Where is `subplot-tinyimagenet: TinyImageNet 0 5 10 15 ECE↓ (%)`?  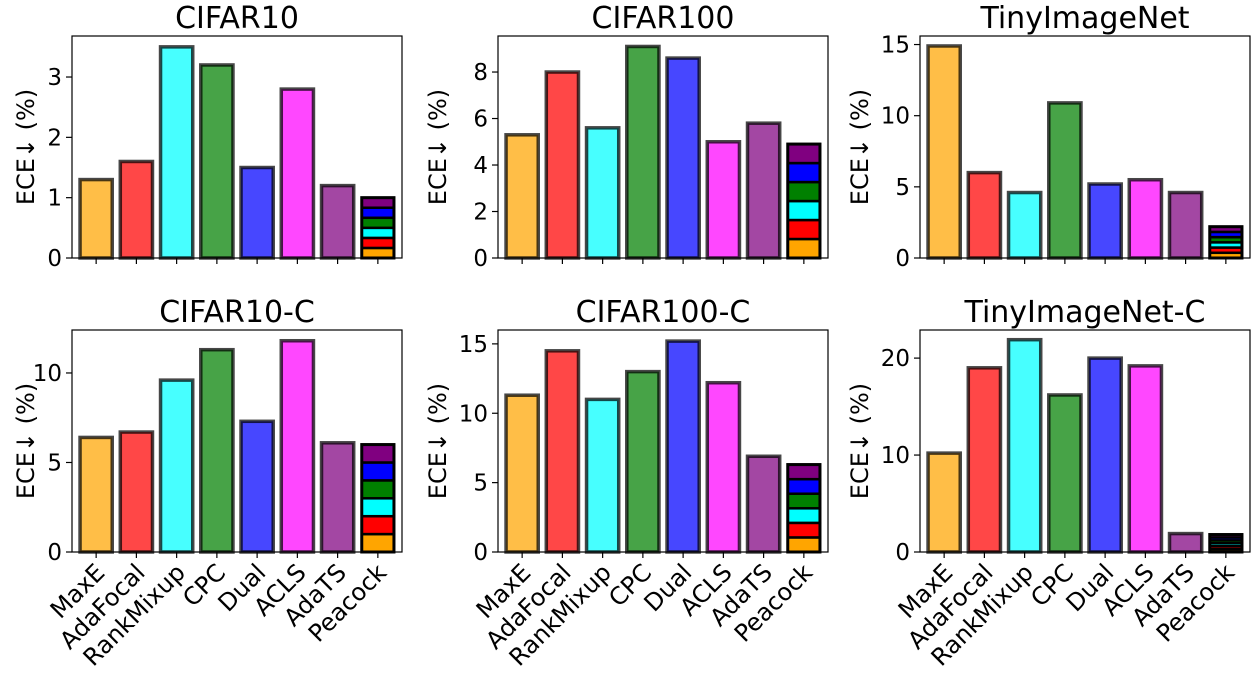 subplot-tinyimagenet: TinyImageNet 0 5 10 15 ECE↓ (%) is located at coordinates (1048, 136).